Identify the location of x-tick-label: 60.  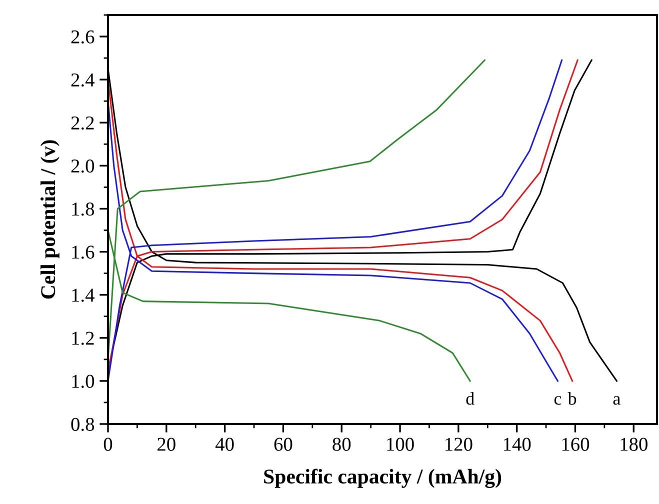
(283, 444).